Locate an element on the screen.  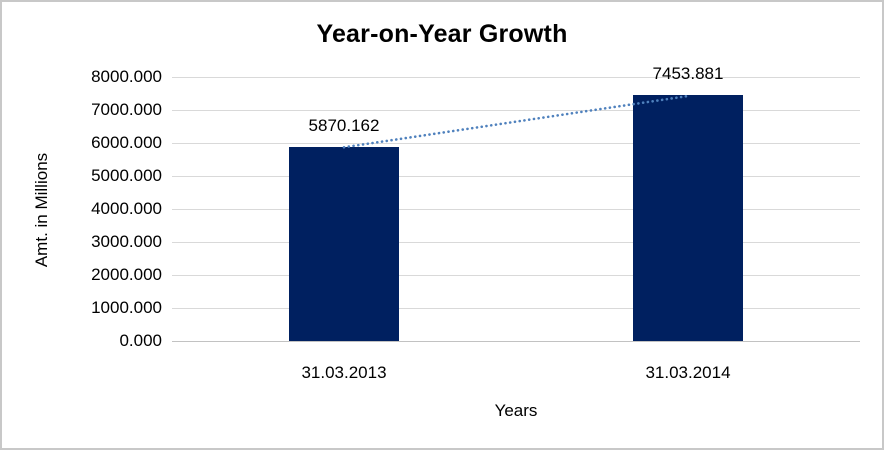
bar-value-label: 5870.162 is located at coordinates (344, 126).